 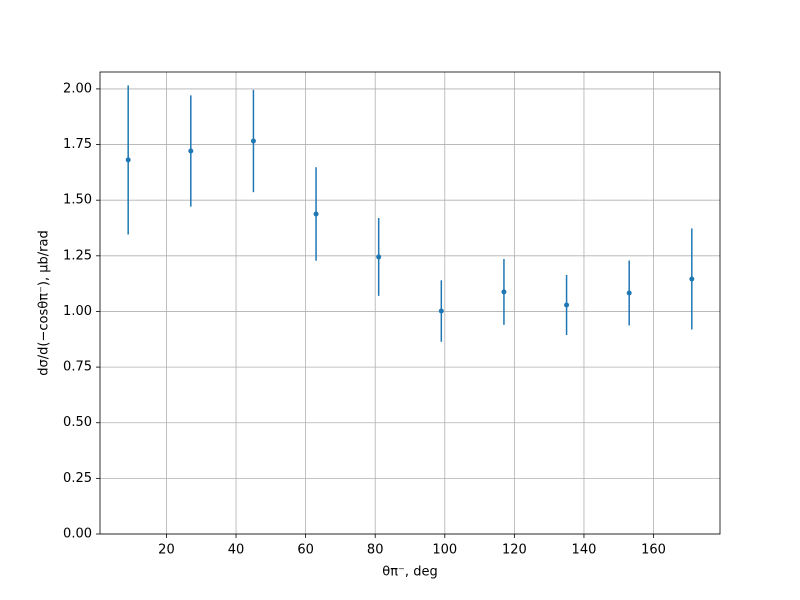 I want to click on x-tick-label: 60, so click(x=305, y=550).